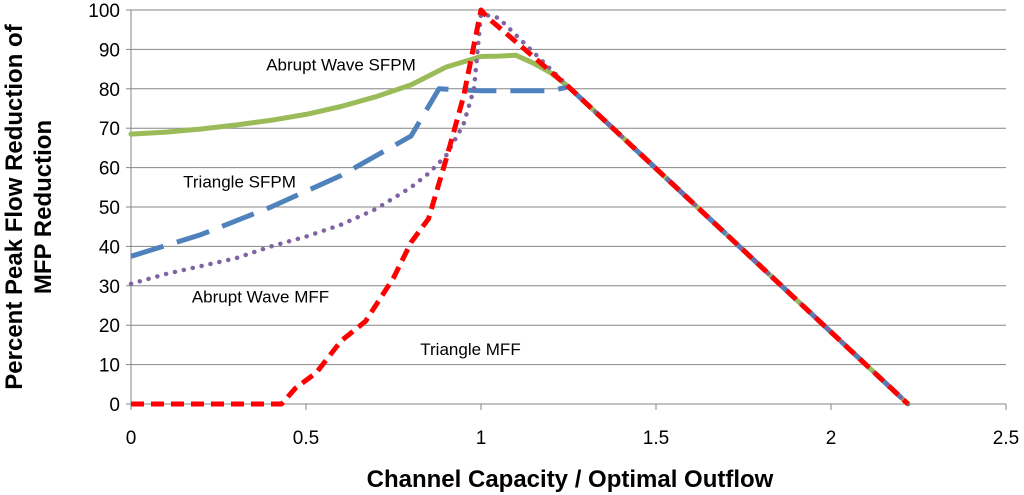 The height and width of the screenshot is (495, 1024). What do you see at coordinates (341, 64) in the screenshot?
I see `annotation-abrupt-wave-sfpm: Abrupt Wave SFPM` at bounding box center [341, 64].